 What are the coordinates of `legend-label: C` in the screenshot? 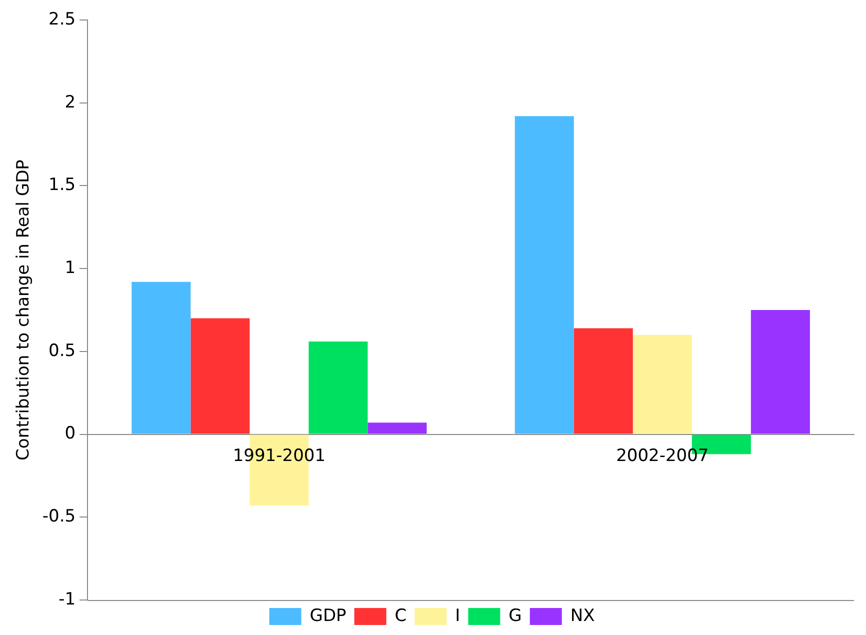 It's located at (400, 616).